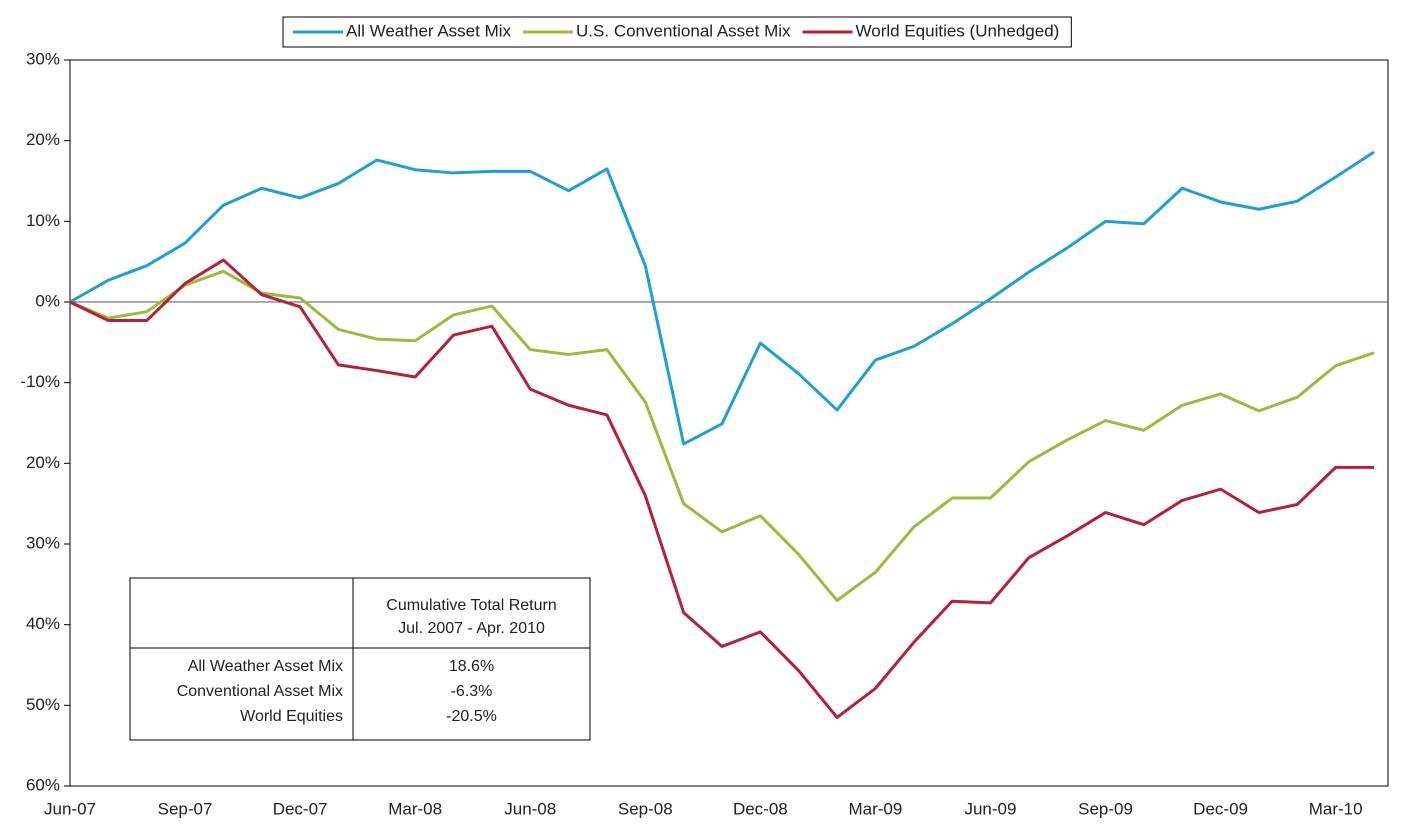  What do you see at coordinates (1105, 808) in the screenshot?
I see `x-tick-label: Sep-09` at bounding box center [1105, 808].